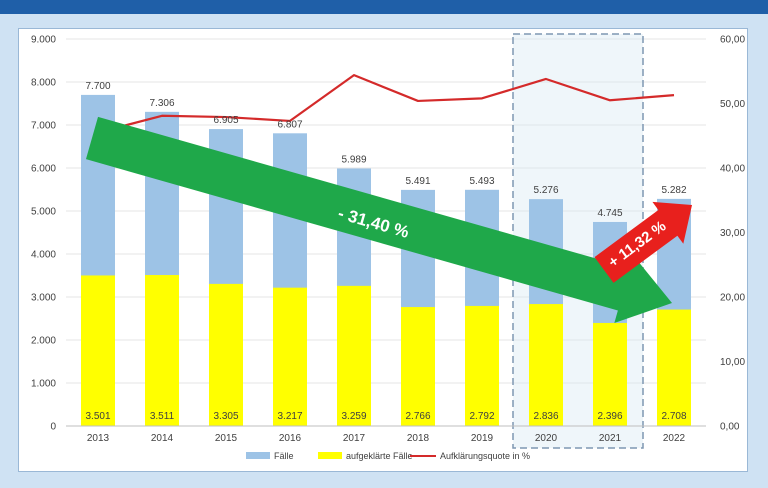  Describe the element at coordinates (284, 456) in the screenshot. I see `legend-label-faelle: Fälle` at that location.